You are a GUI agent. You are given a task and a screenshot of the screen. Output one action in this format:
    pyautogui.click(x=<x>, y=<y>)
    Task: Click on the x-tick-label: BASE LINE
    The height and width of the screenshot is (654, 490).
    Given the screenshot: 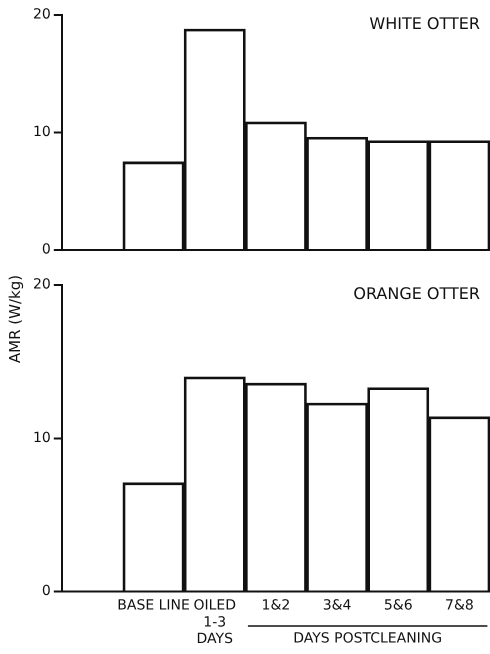 What is the action you would take?
    pyautogui.click(x=153, y=606)
    